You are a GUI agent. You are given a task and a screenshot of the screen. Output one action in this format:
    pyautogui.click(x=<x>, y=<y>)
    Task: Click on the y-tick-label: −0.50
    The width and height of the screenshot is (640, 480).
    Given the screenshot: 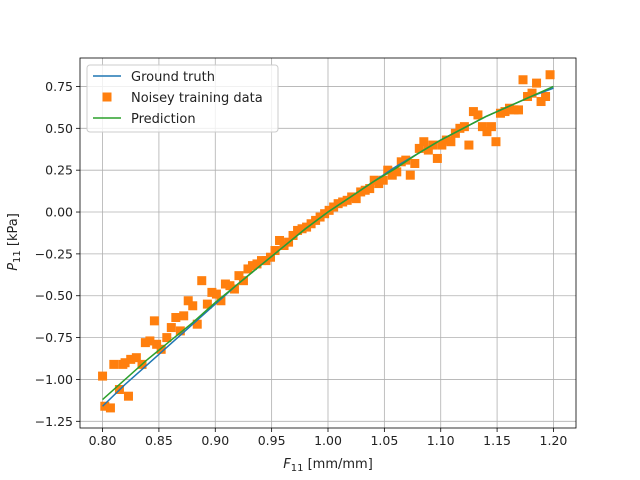 What is the action you would take?
    pyautogui.click(x=54, y=295)
    